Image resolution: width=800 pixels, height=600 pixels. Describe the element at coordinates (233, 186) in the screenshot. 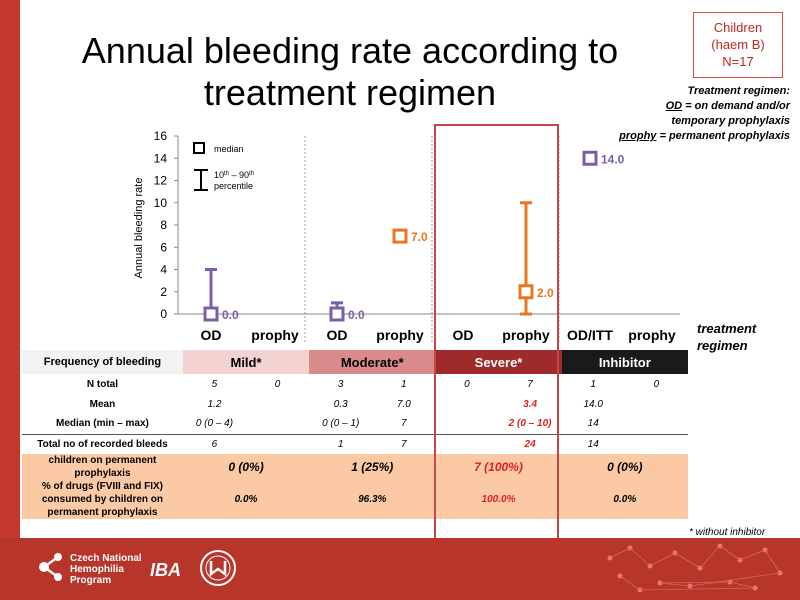

I see `range-legend-label-2: percentile` at that location.